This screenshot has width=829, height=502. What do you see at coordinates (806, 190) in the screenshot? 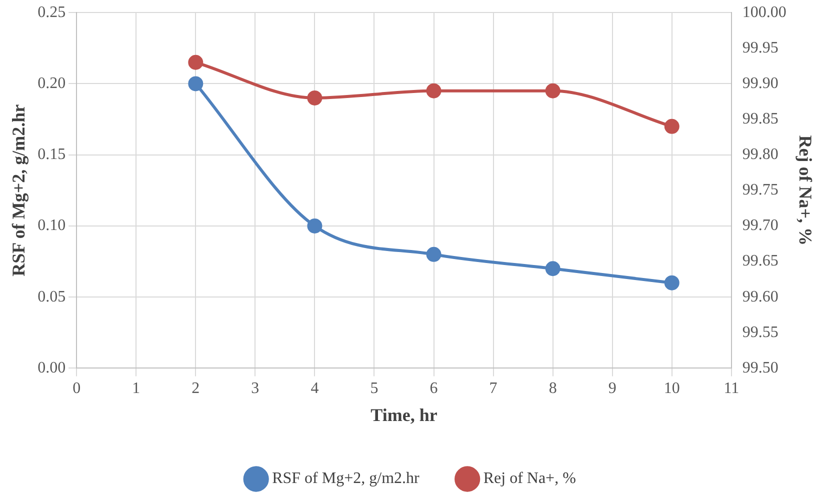
I see `y2-axis-title: Rej of Na+, %` at bounding box center [806, 190].